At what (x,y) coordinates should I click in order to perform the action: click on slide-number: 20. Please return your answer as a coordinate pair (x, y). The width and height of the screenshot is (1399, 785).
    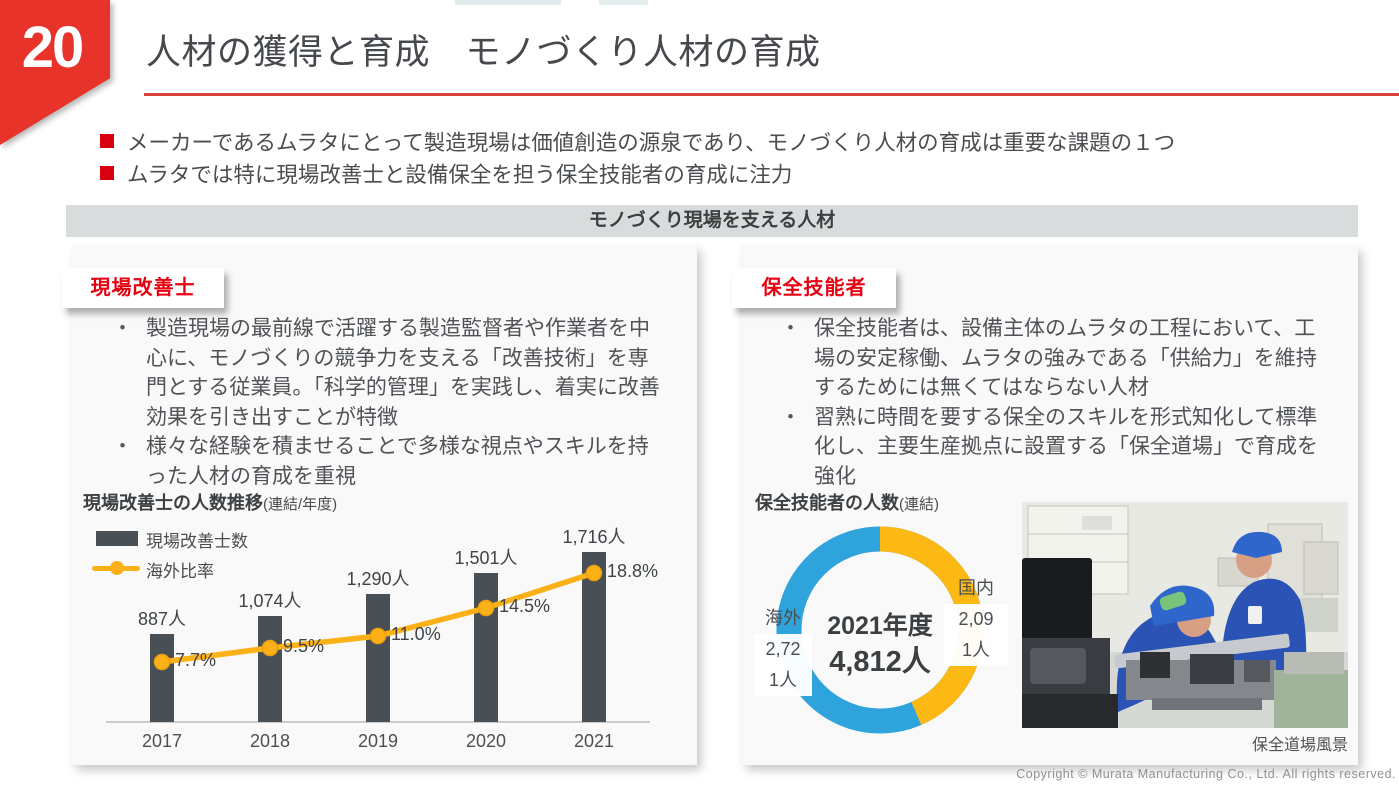
    Looking at the image, I should click on (53, 47).